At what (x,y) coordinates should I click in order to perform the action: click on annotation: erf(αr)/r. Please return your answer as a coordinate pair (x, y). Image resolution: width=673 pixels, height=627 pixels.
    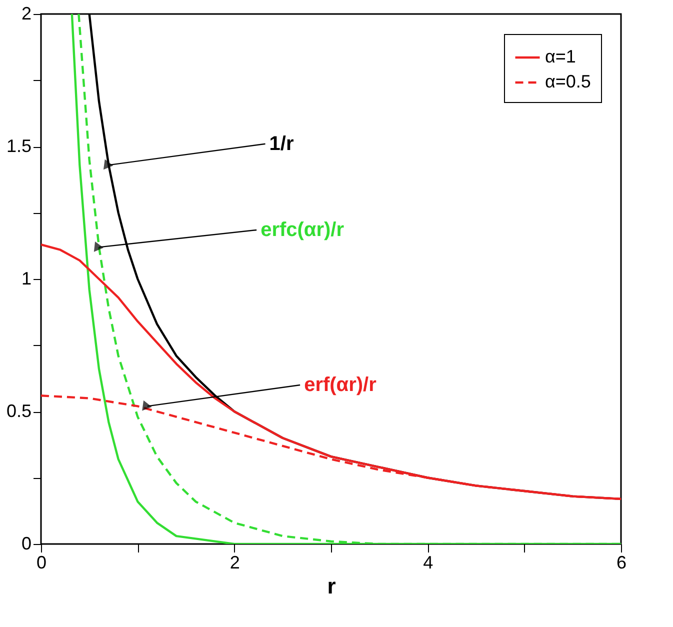
    Looking at the image, I should click on (340, 385).